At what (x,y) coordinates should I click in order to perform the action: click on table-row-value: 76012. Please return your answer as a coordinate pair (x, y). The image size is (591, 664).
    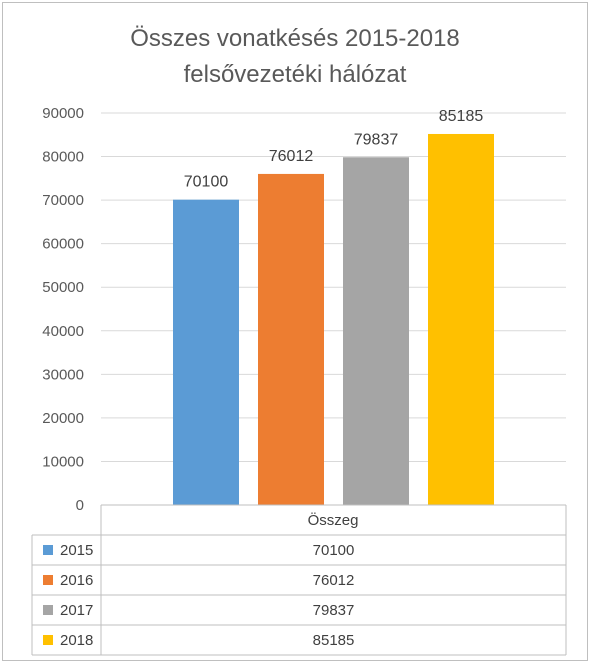
    Looking at the image, I should click on (334, 580).